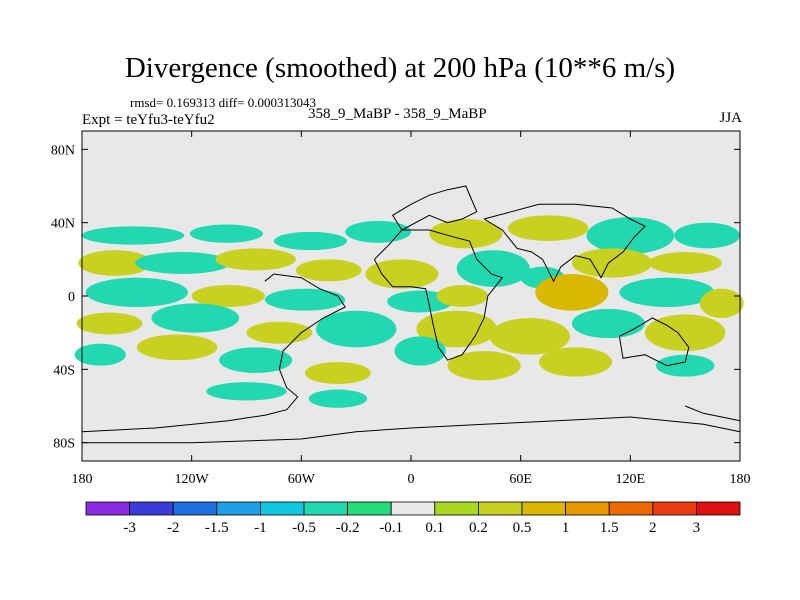 Image resolution: width=800 pixels, height=600 pixels. I want to click on colorbar-label-7: 0.1, so click(434, 528).